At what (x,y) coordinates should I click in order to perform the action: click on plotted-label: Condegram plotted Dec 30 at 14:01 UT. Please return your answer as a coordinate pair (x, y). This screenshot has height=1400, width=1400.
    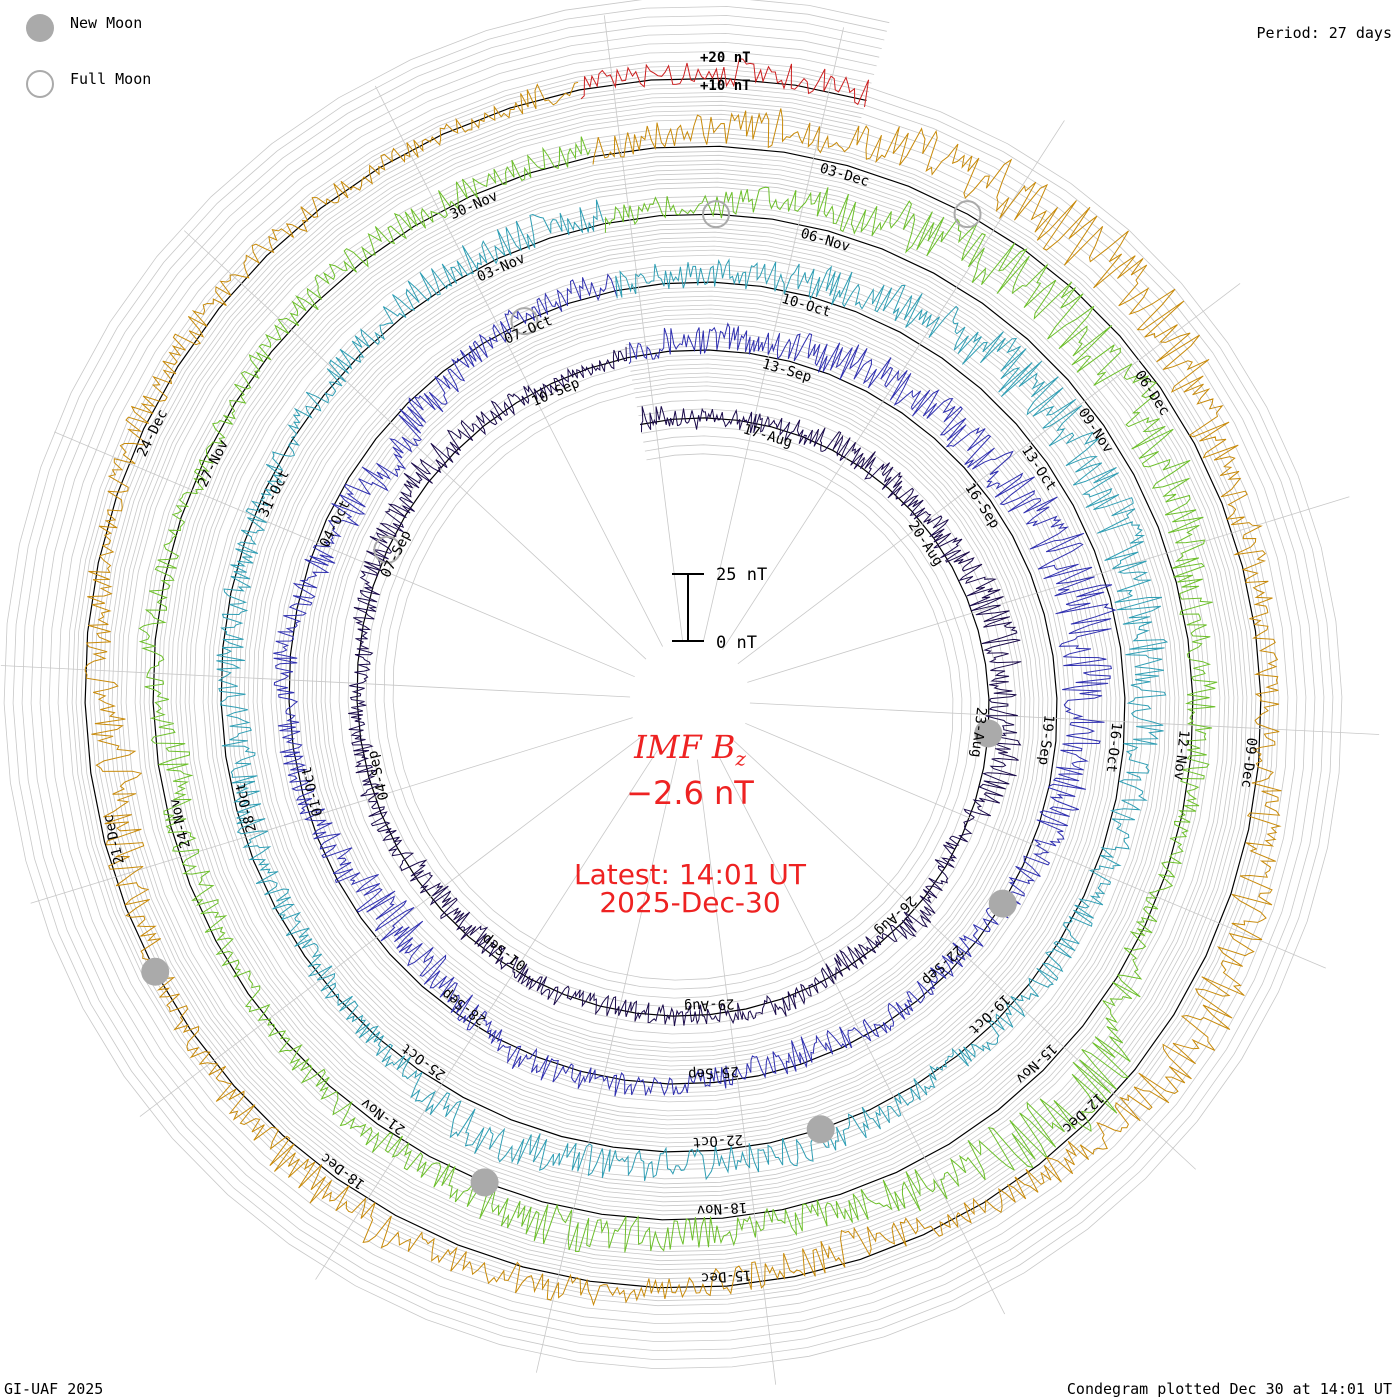
    Looking at the image, I should click on (1229, 1389).